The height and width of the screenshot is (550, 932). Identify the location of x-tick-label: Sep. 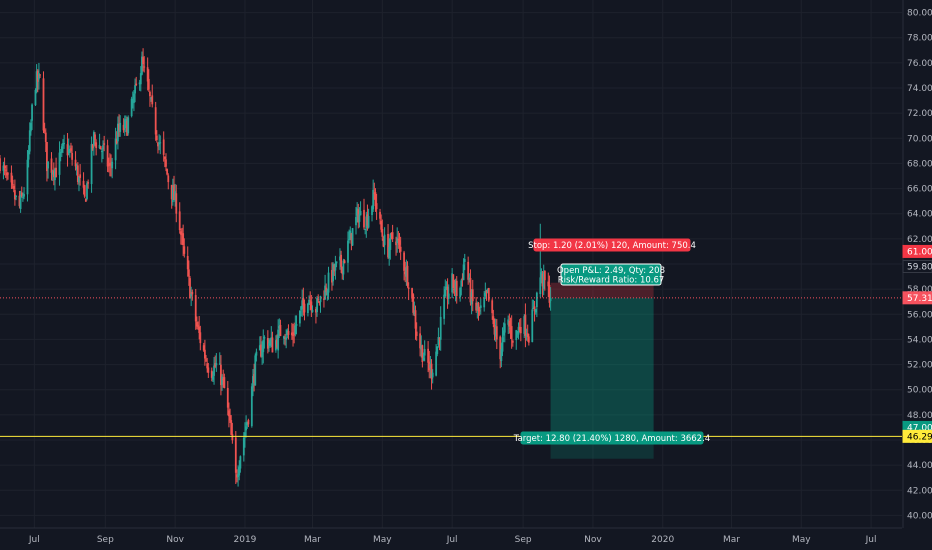
(105, 540).